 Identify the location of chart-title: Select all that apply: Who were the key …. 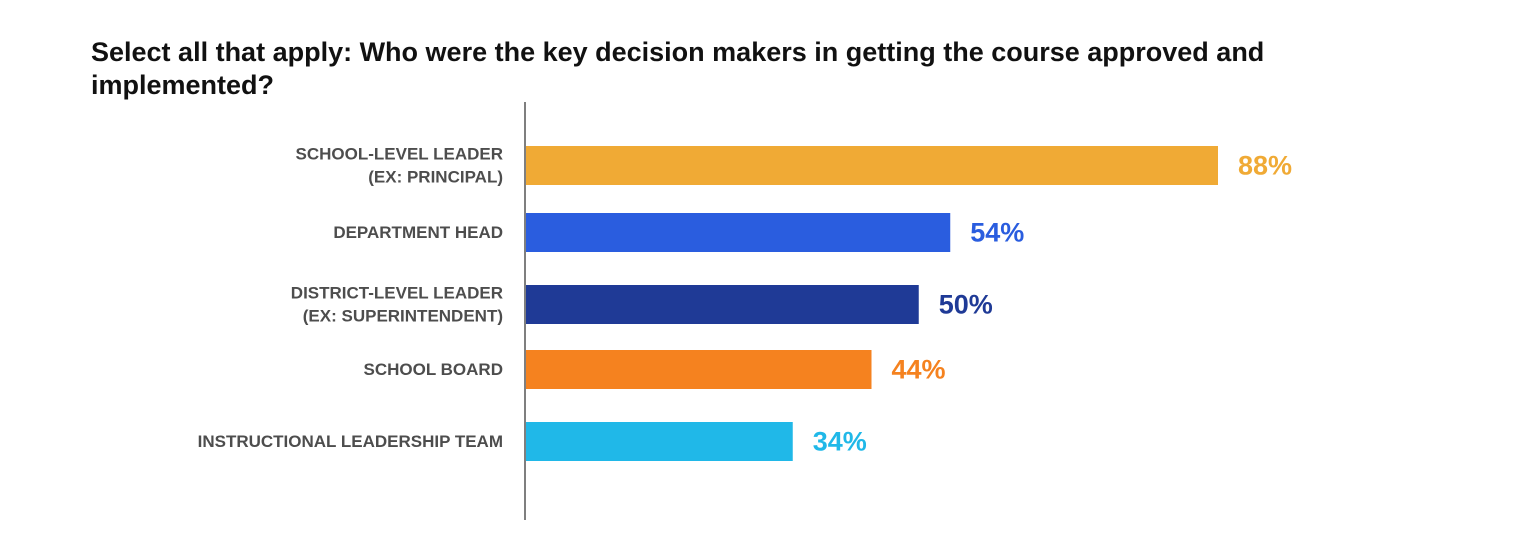
(678, 68).